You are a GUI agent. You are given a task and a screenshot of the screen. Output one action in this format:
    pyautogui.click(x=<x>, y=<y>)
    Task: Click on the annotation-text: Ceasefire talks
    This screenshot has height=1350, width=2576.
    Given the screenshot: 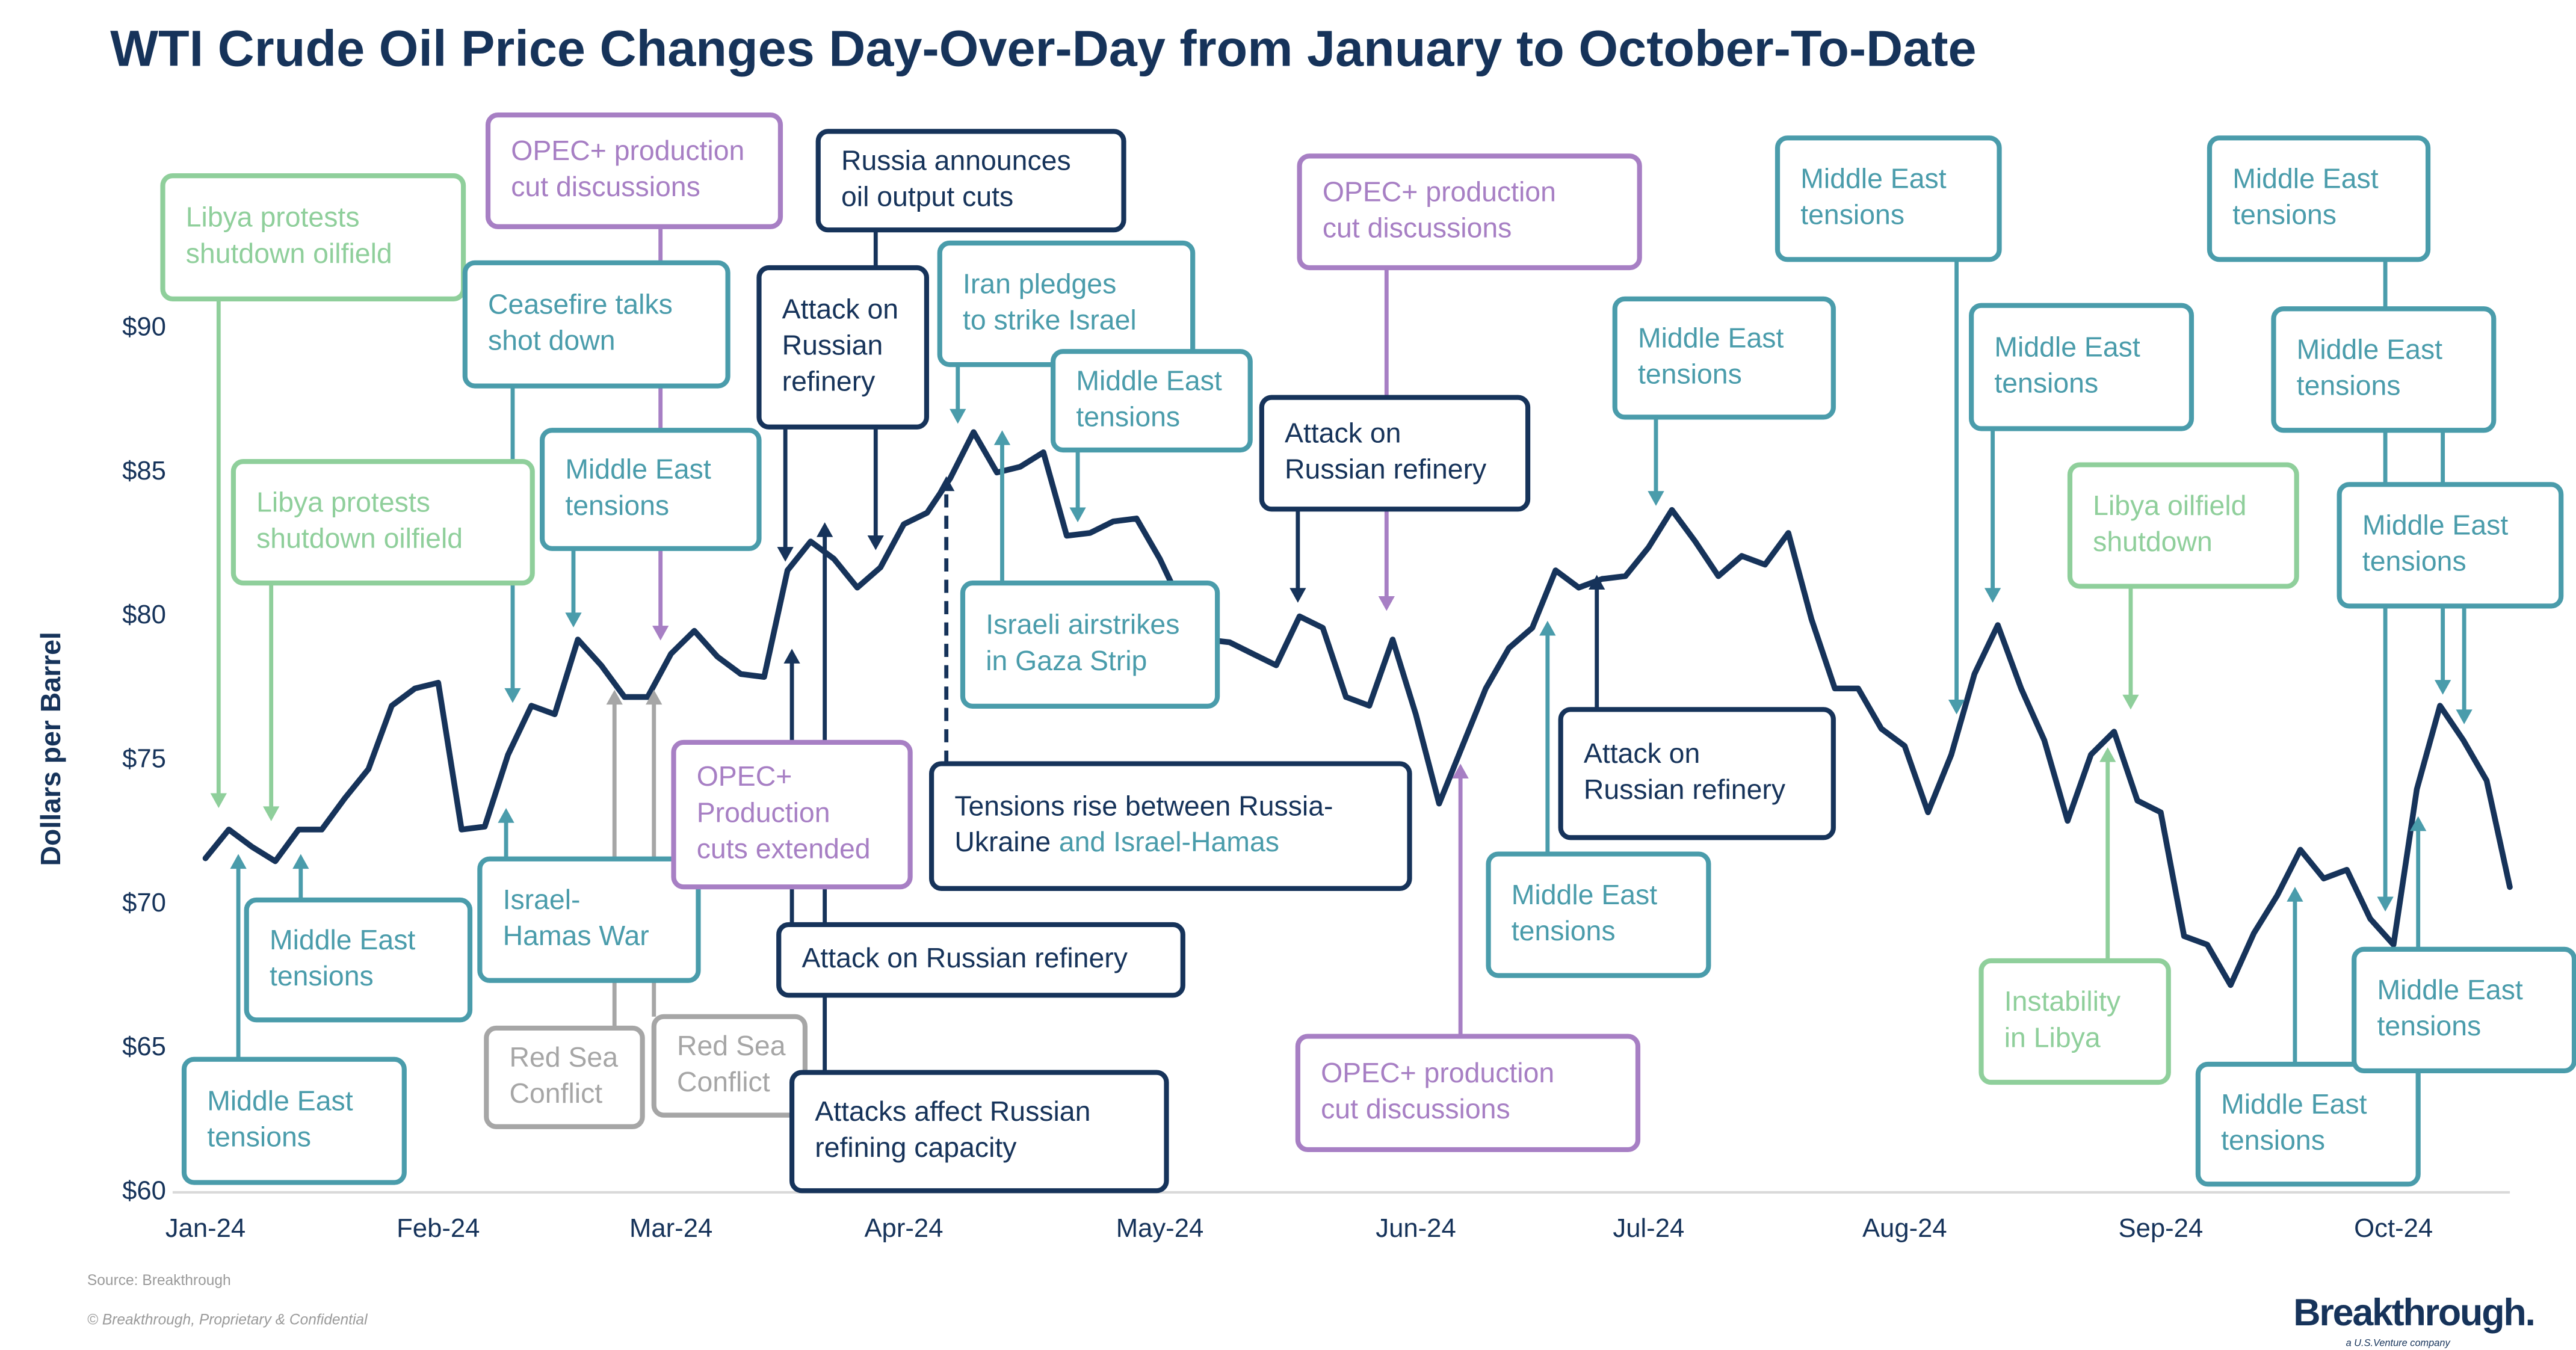 What is the action you would take?
    pyautogui.click(x=580, y=303)
    